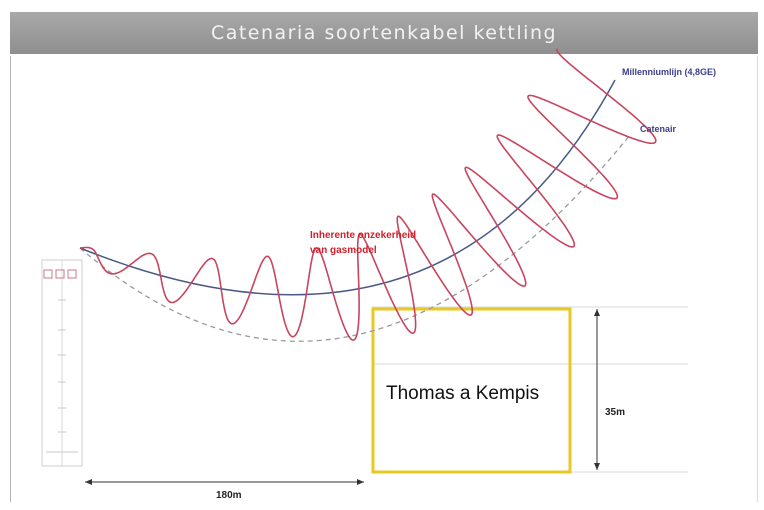  I want to click on catenary-label: Catenair, so click(658, 129).